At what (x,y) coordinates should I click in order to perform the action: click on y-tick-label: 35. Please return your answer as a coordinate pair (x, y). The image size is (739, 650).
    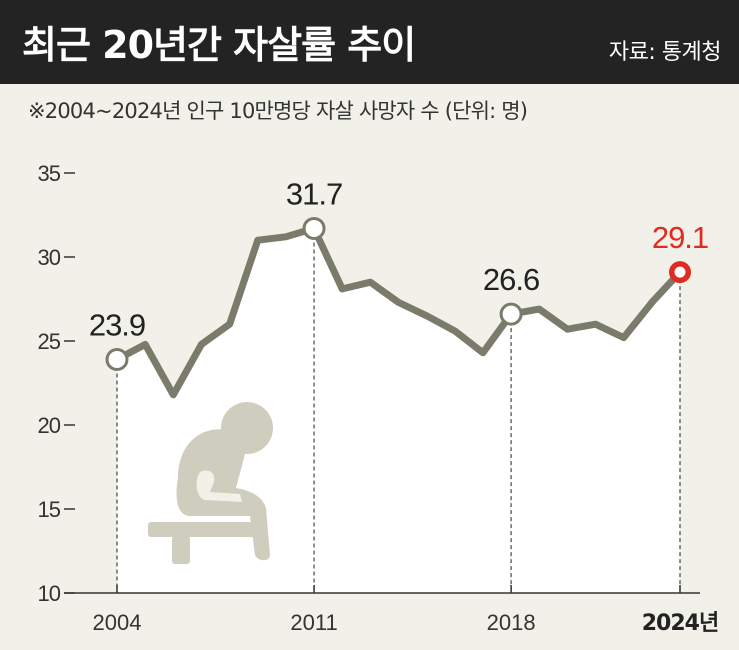
    Looking at the image, I should click on (49, 173).